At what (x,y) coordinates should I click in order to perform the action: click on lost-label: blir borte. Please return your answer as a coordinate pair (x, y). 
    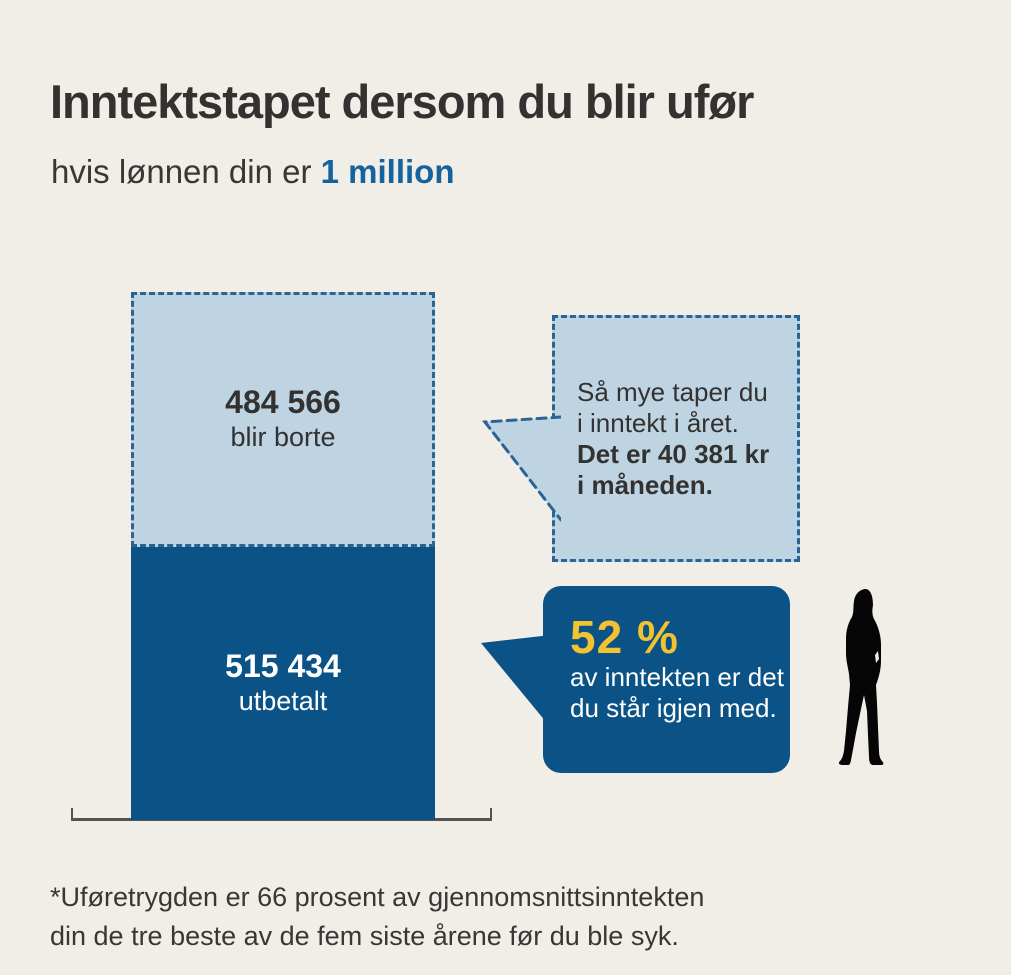
    Looking at the image, I should click on (283, 437).